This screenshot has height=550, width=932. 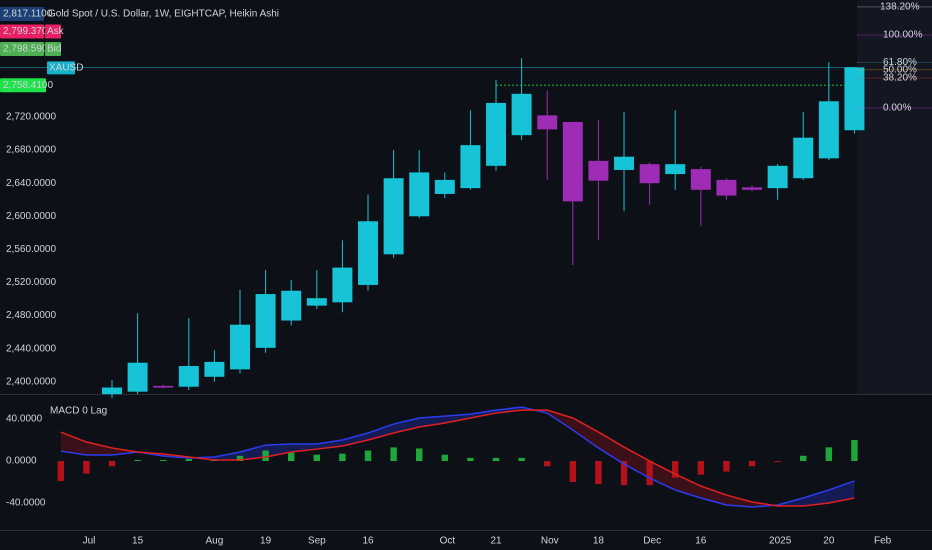 I want to click on y-tick-label: 0.0000, so click(x=21, y=461).